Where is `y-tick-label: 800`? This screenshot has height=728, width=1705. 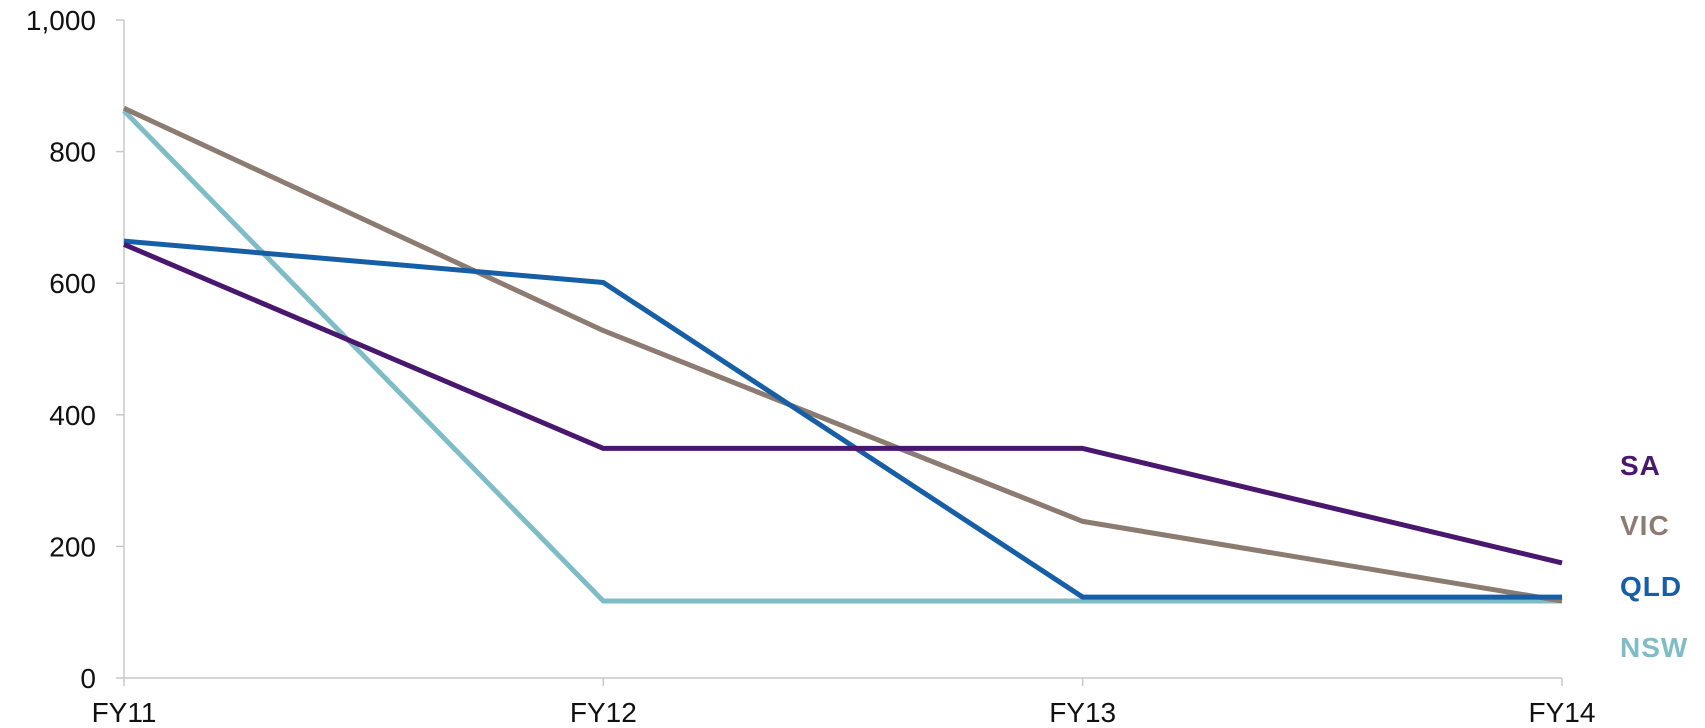
y-tick-label: 800 is located at coordinates (72, 152).